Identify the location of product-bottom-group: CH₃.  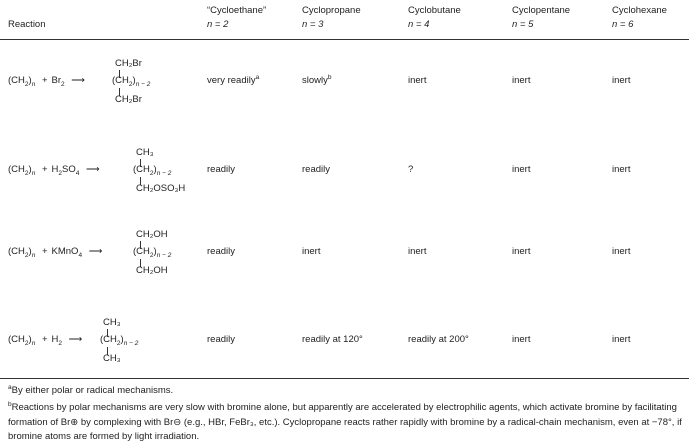
(112, 358).